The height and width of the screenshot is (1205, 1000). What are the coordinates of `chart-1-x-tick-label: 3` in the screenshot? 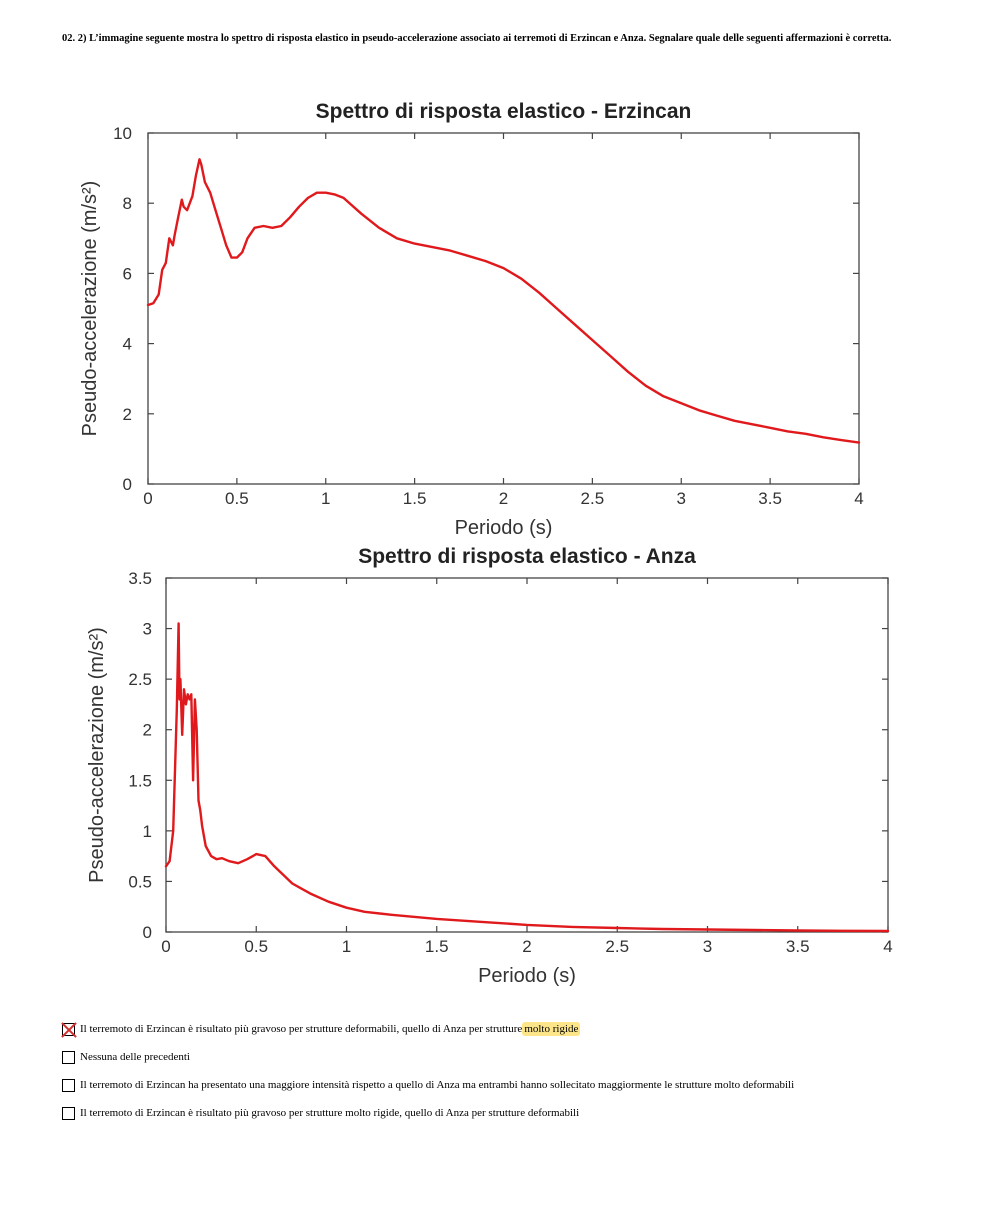 It's located at (681, 498).